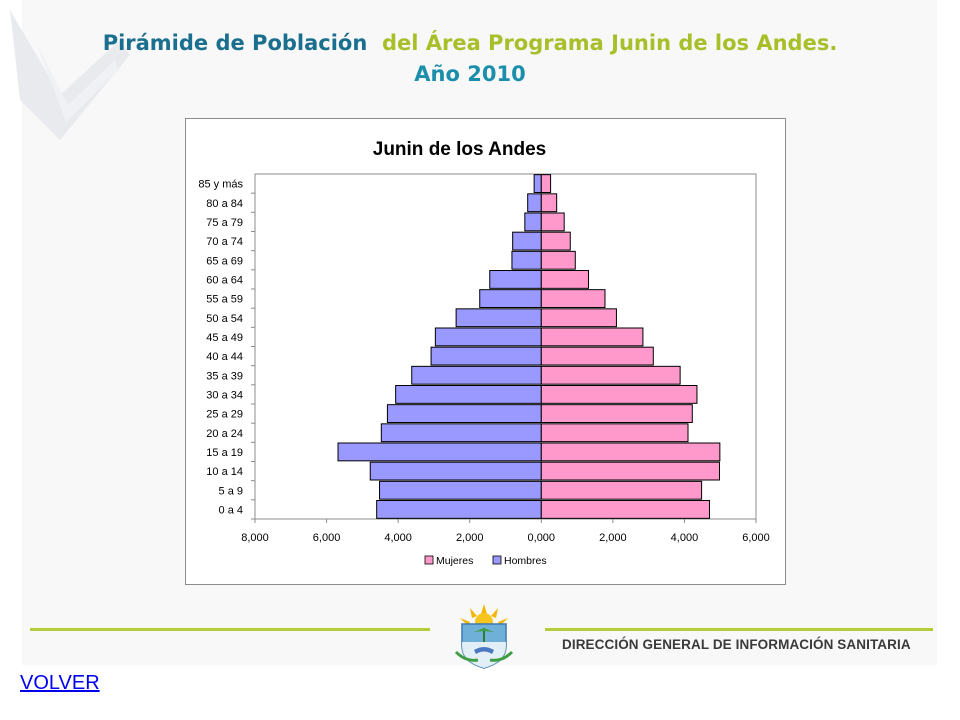  I want to click on y-tick-label: 25 a 29, so click(224, 415).